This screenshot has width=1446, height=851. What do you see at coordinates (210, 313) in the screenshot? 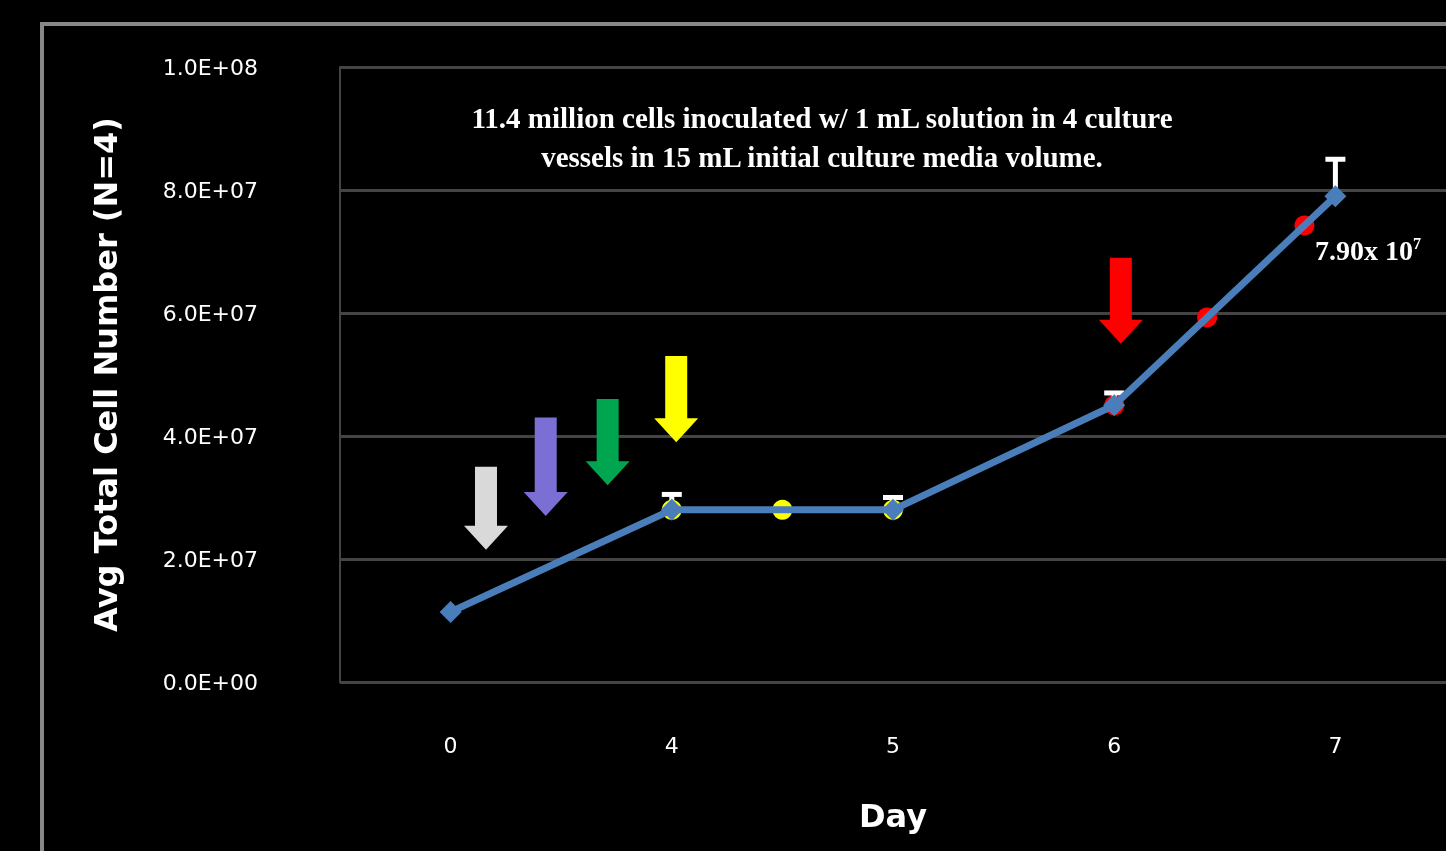
I see `y-tick-label: 6.0E+07` at bounding box center [210, 313].